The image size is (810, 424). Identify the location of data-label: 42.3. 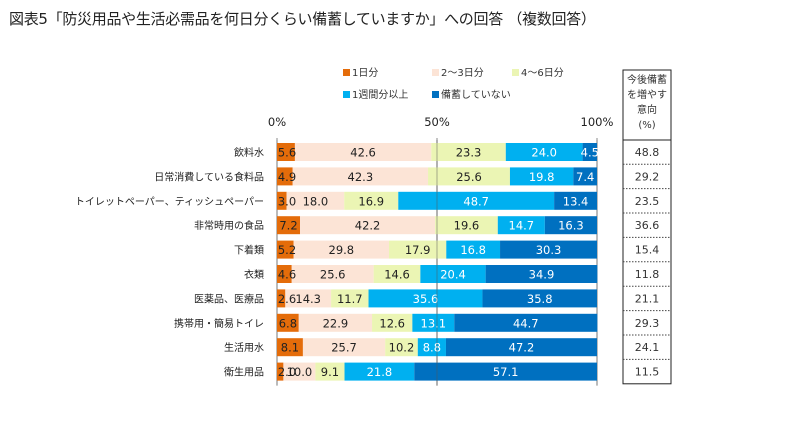
(361, 177).